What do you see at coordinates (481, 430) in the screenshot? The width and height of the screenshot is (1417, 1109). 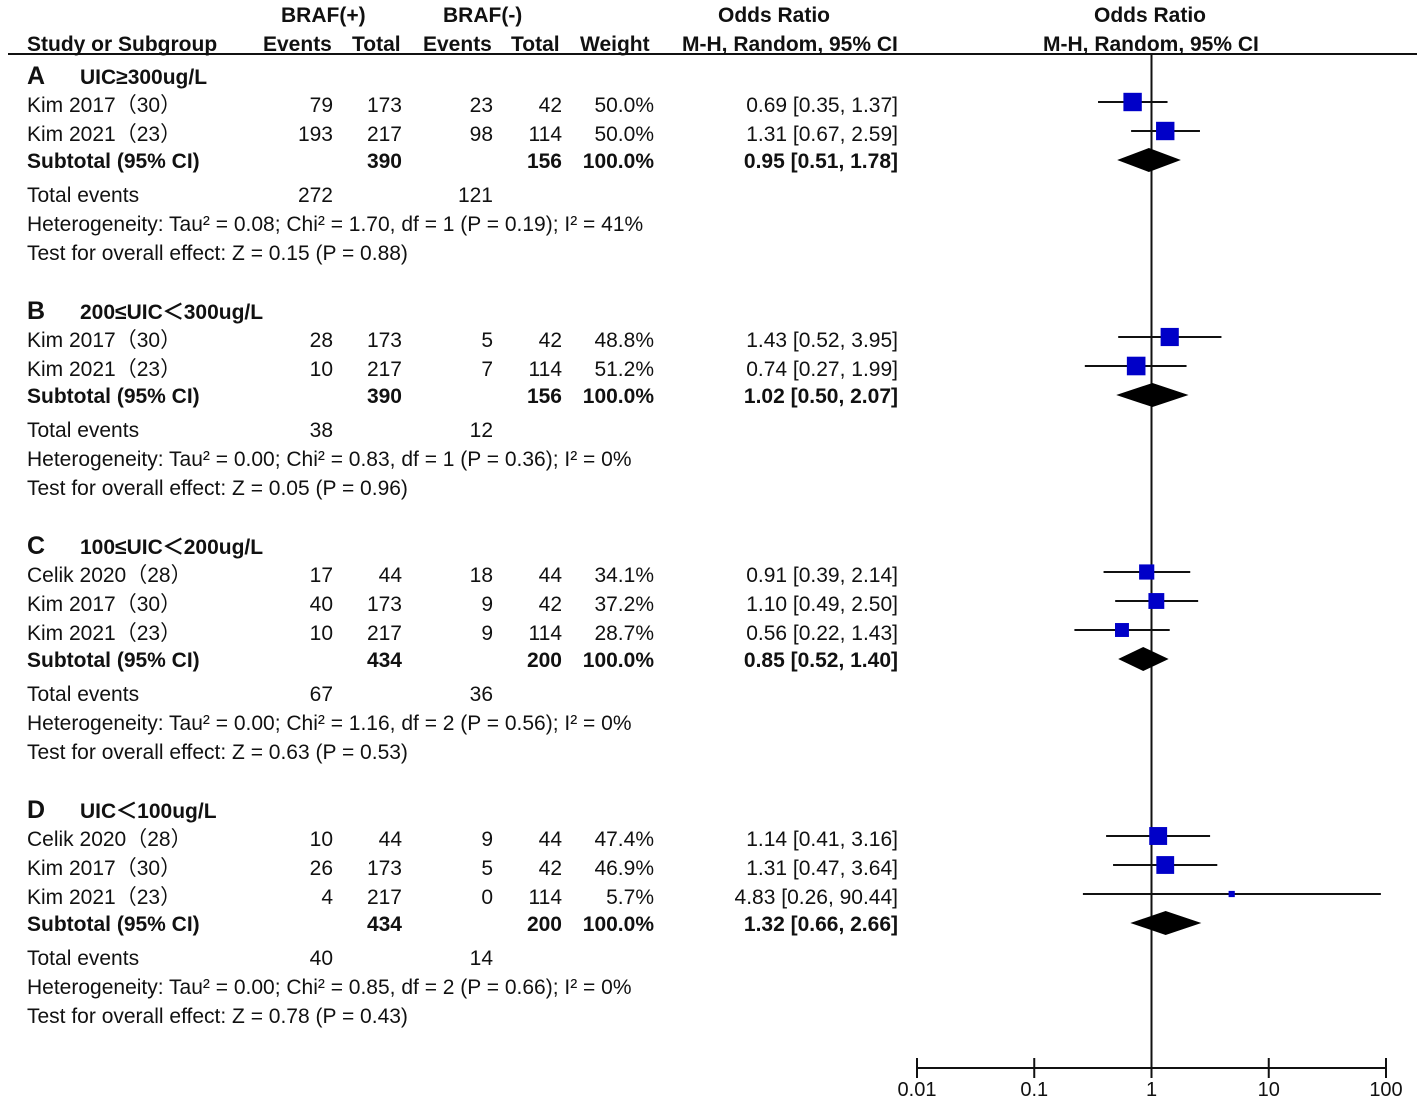 I see `total-events-braf-neg: 12` at bounding box center [481, 430].